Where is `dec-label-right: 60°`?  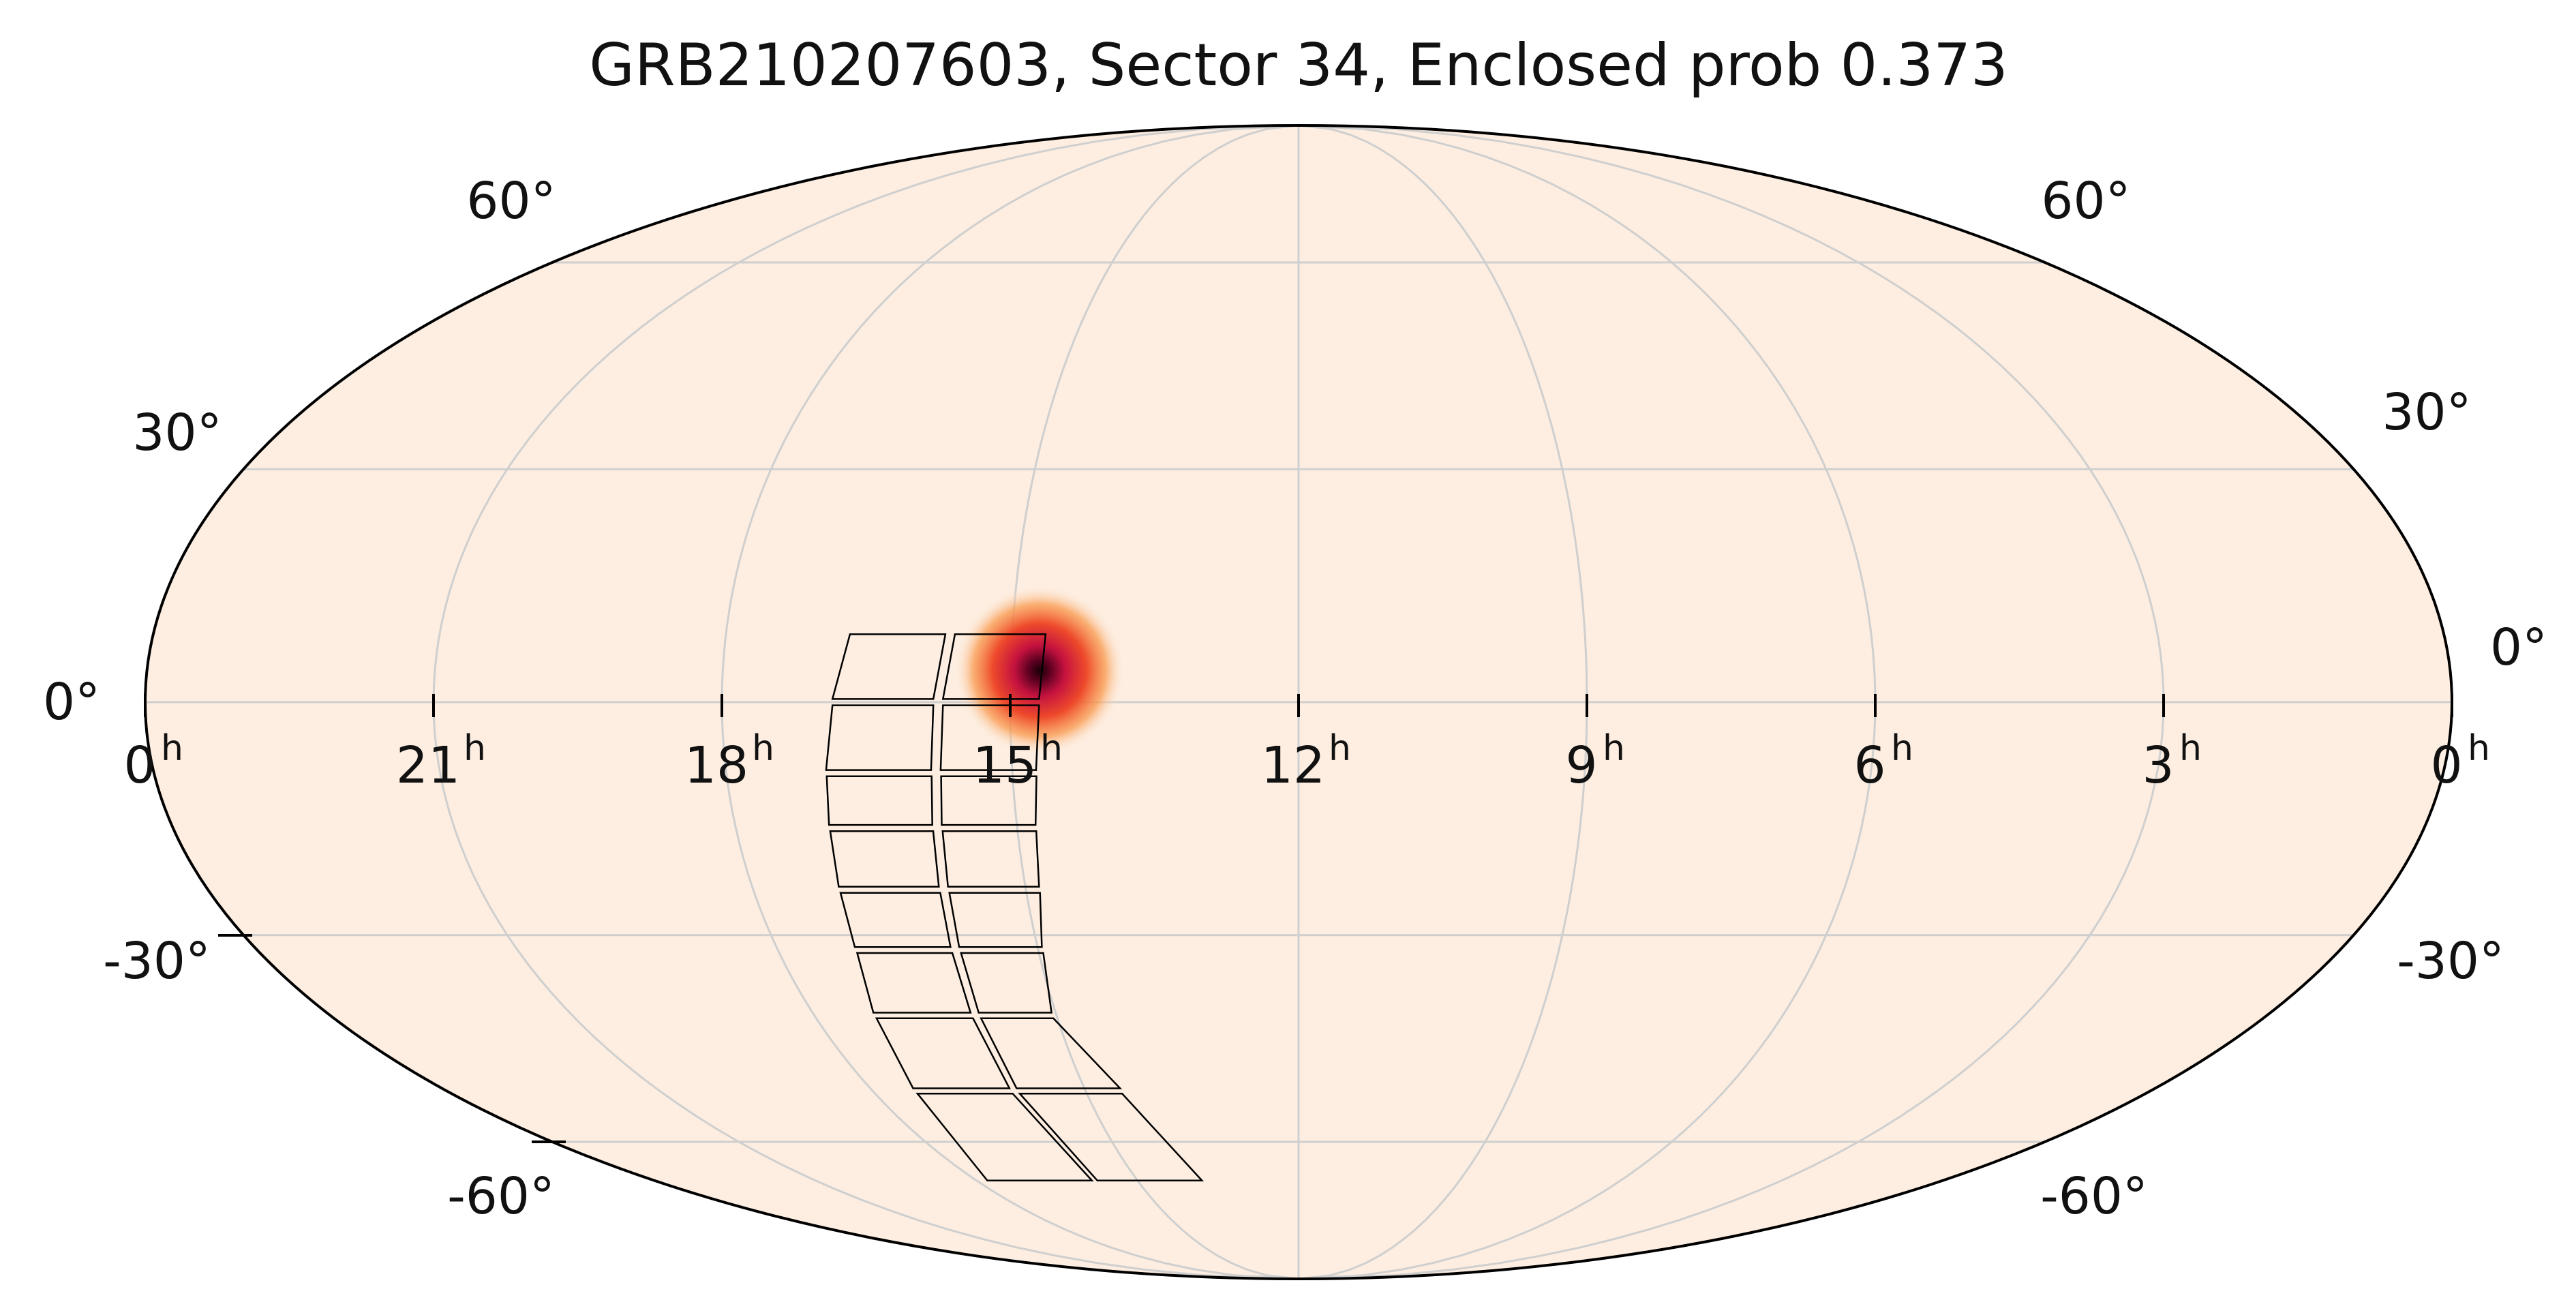 dec-label-right: 60° is located at coordinates (2085, 201).